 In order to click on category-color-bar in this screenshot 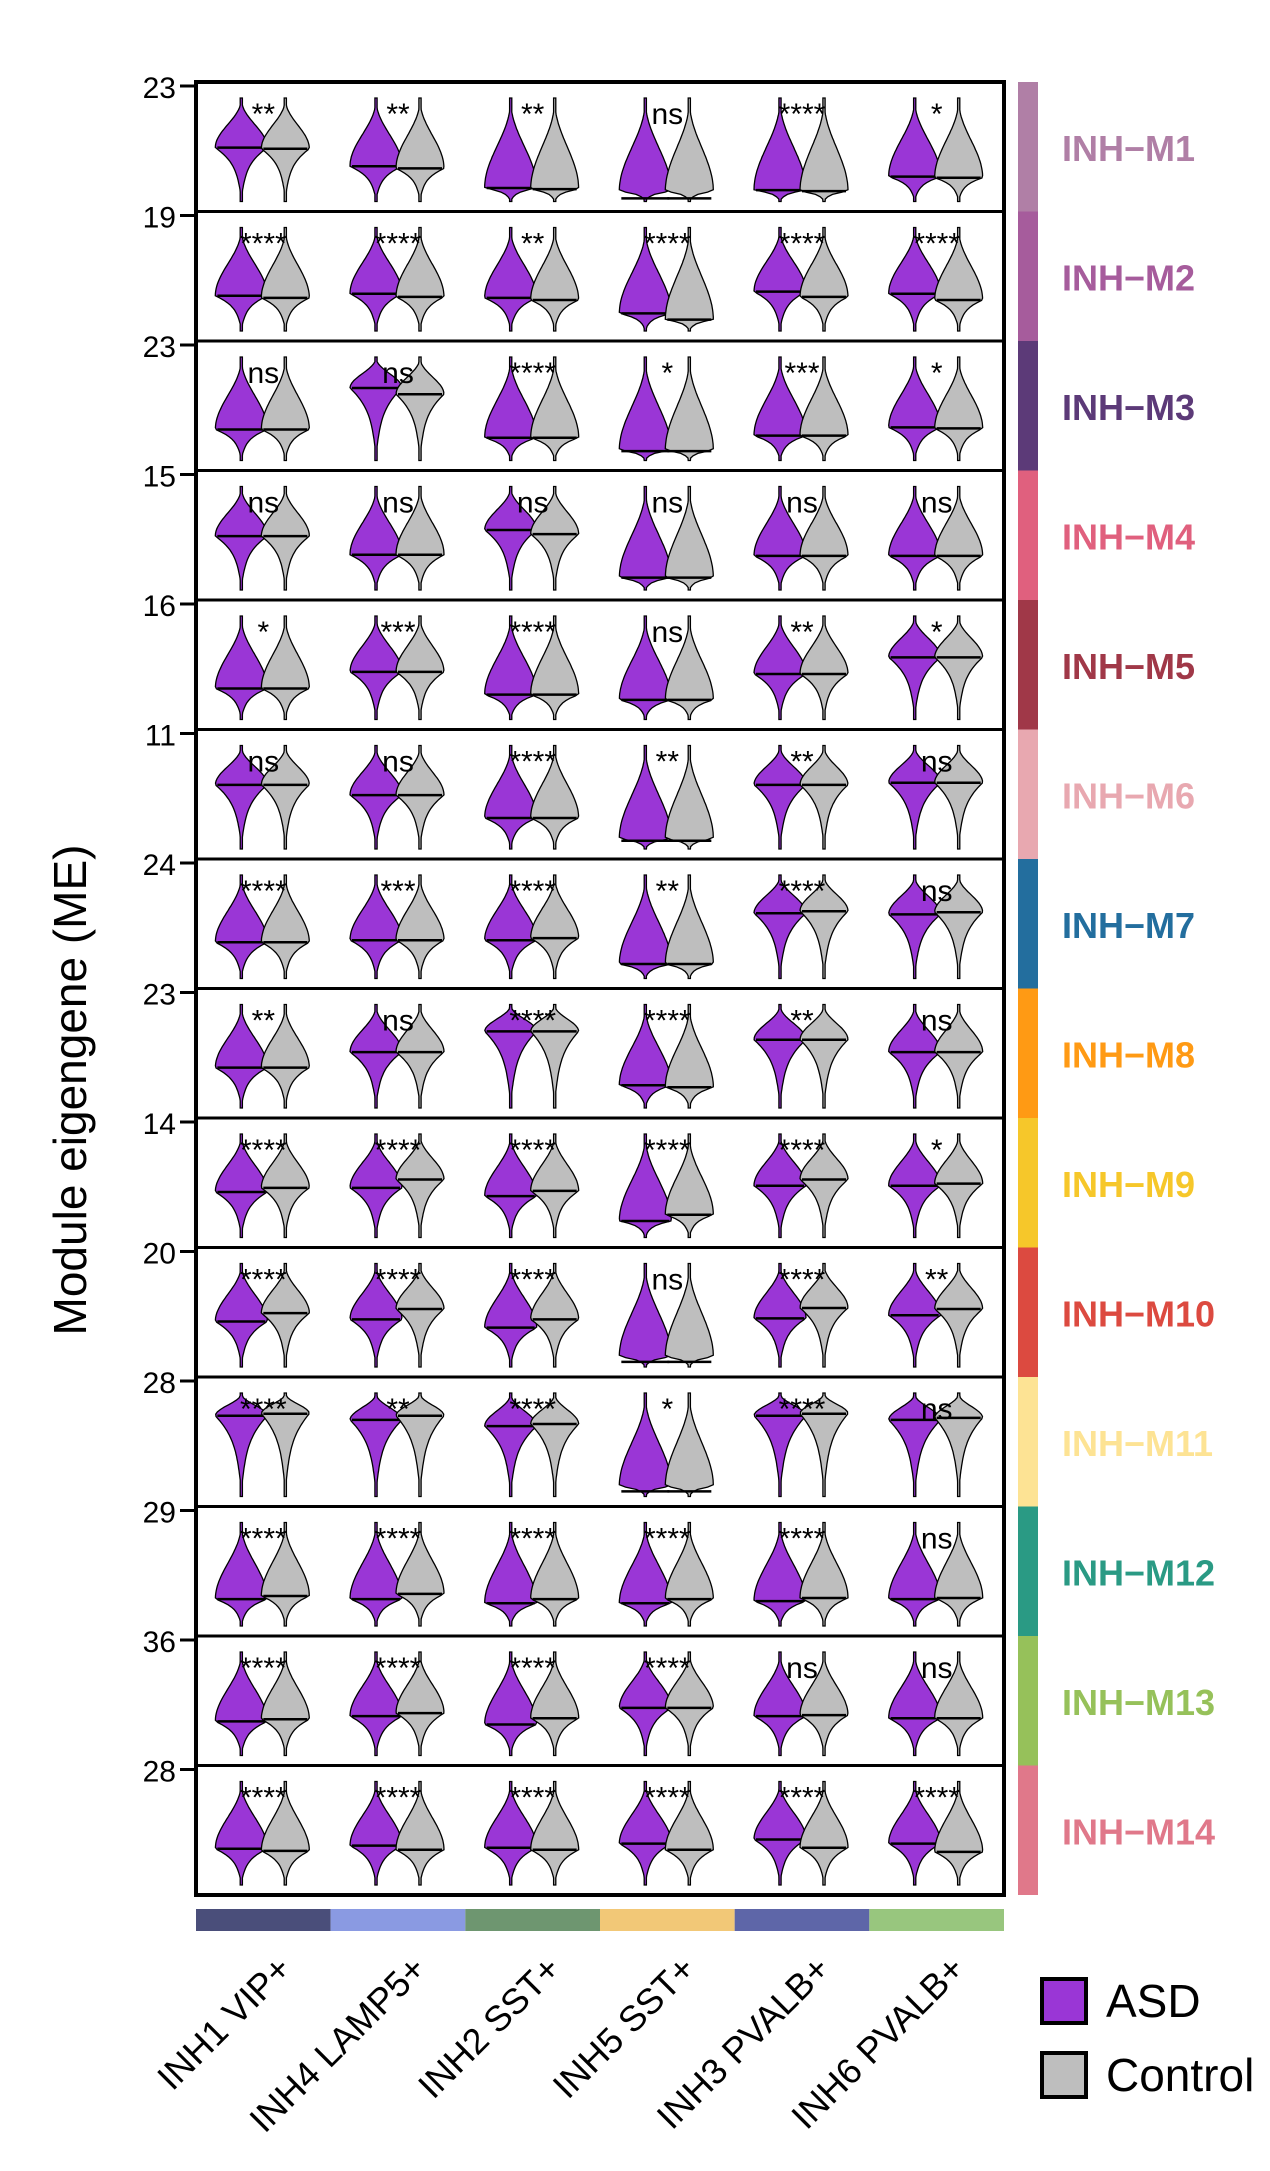, I will do `click(600, 1920)`.